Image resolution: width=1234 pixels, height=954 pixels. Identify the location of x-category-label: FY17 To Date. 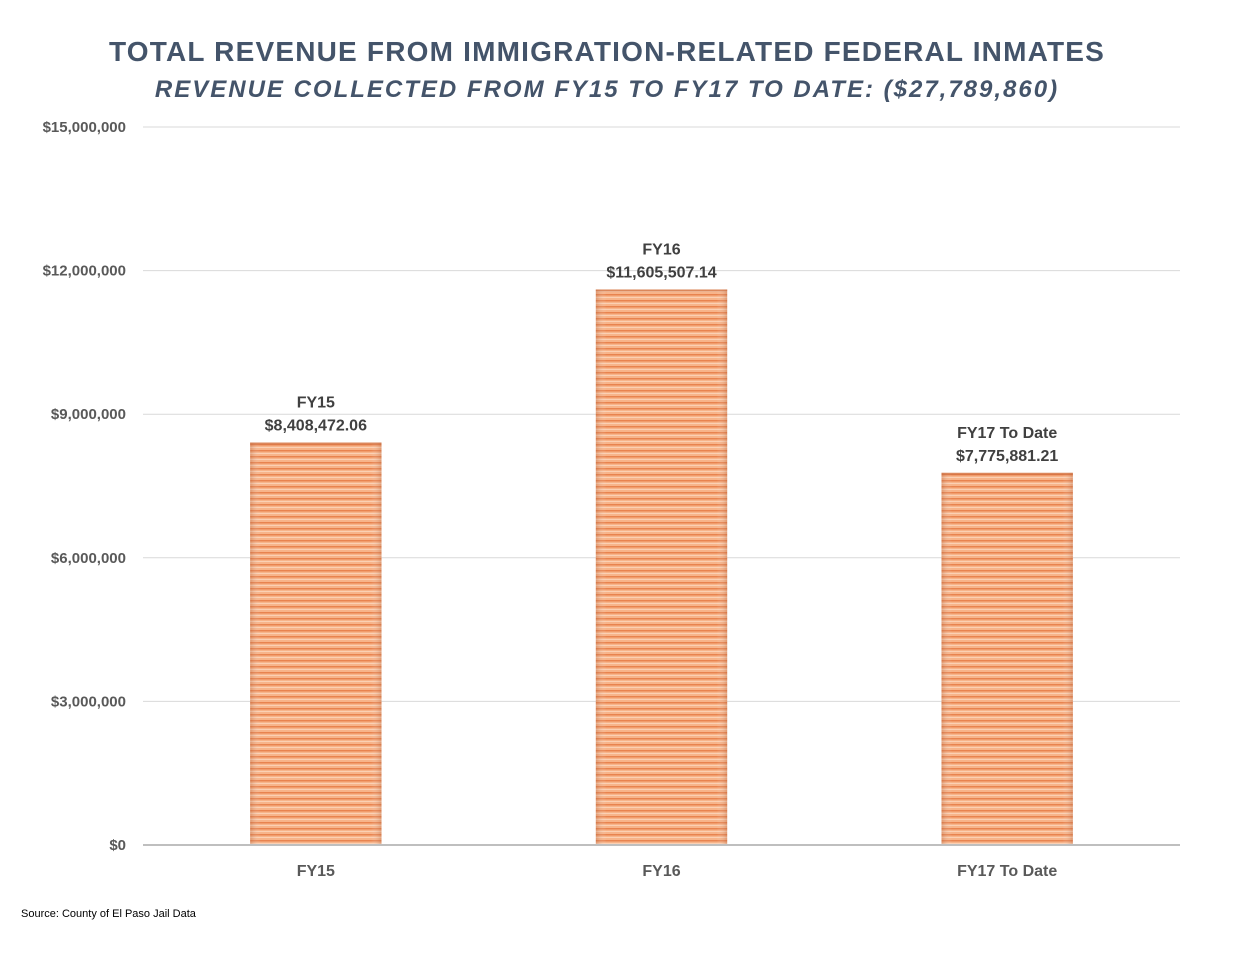
(1007, 871).